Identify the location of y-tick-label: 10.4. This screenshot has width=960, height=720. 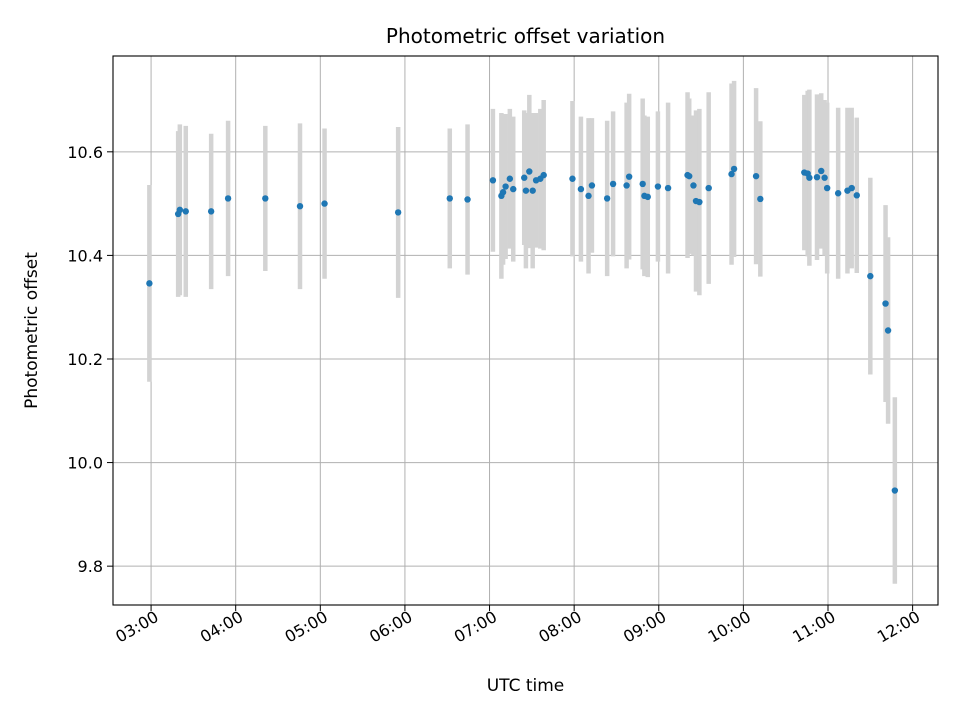
(85, 255).